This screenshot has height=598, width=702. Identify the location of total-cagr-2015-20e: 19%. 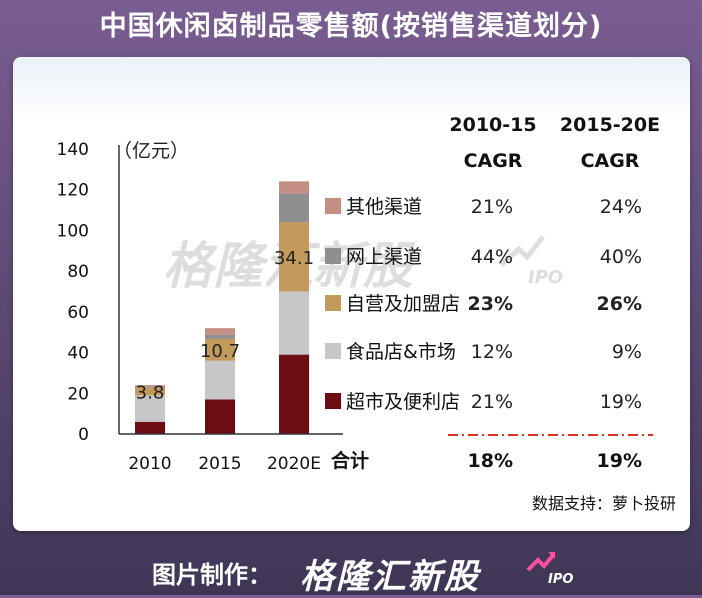
(619, 461).